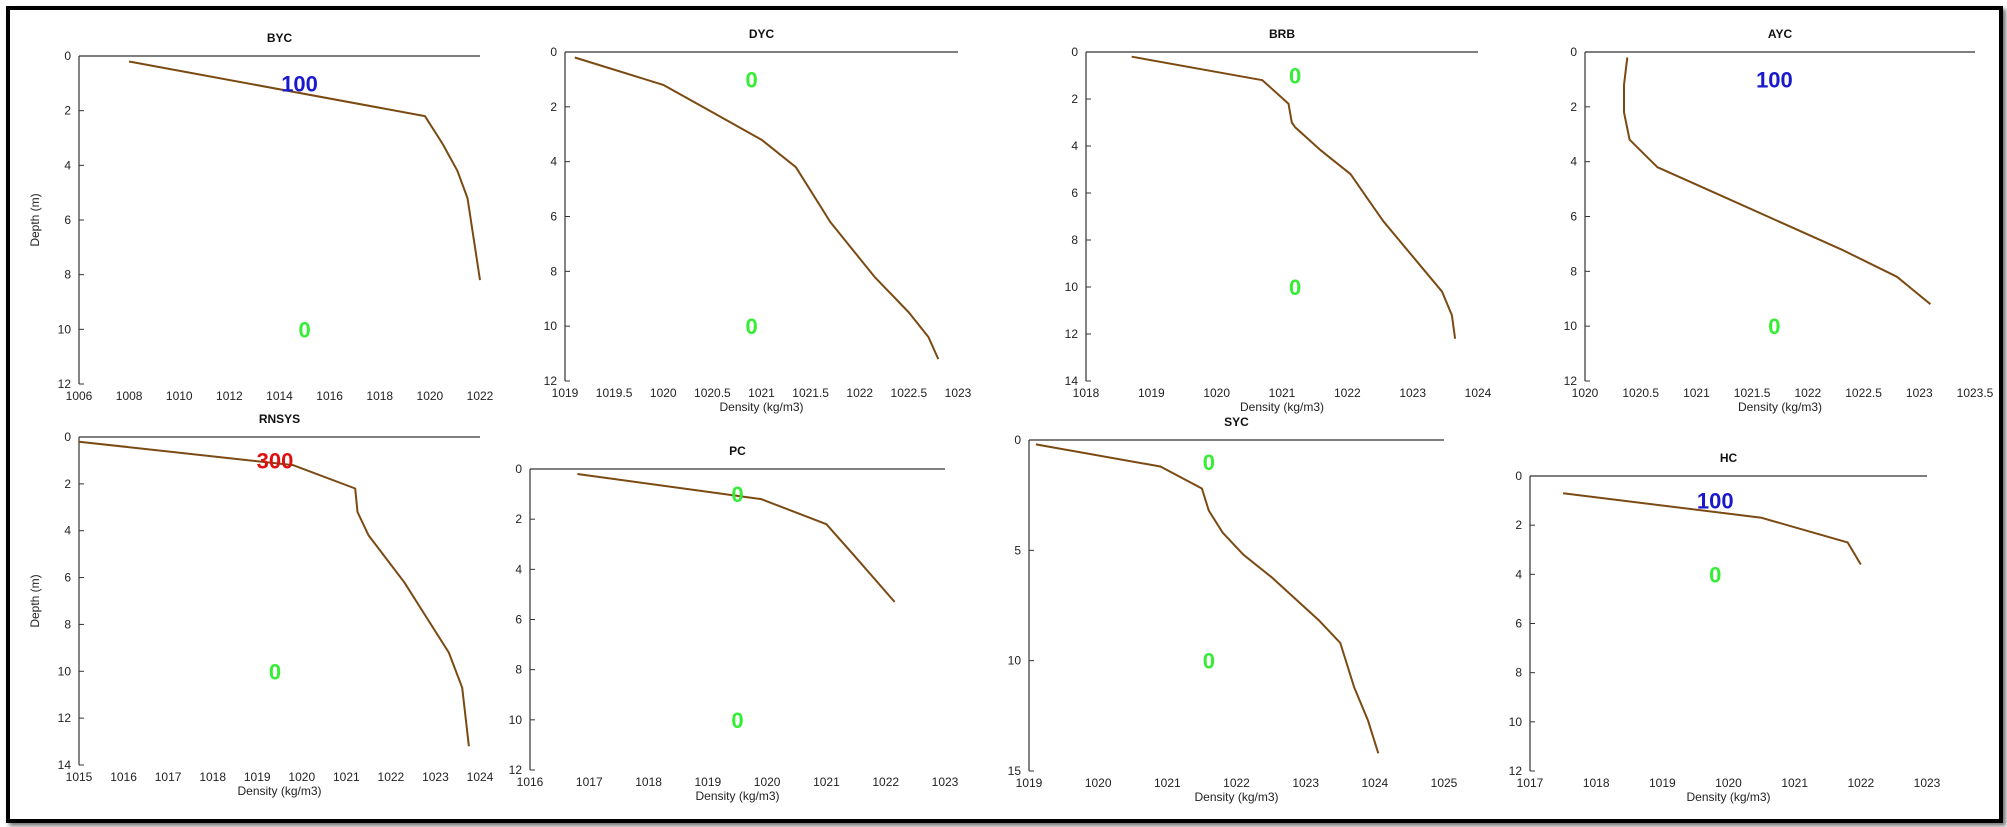  Describe the element at coordinates (1780, 34) in the screenshot. I see `panel-title: AYC` at that location.